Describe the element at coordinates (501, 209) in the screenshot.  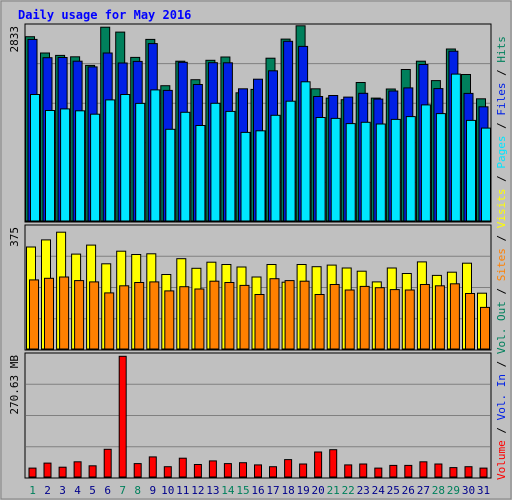
I see `legend-visits: Visits` at that location.